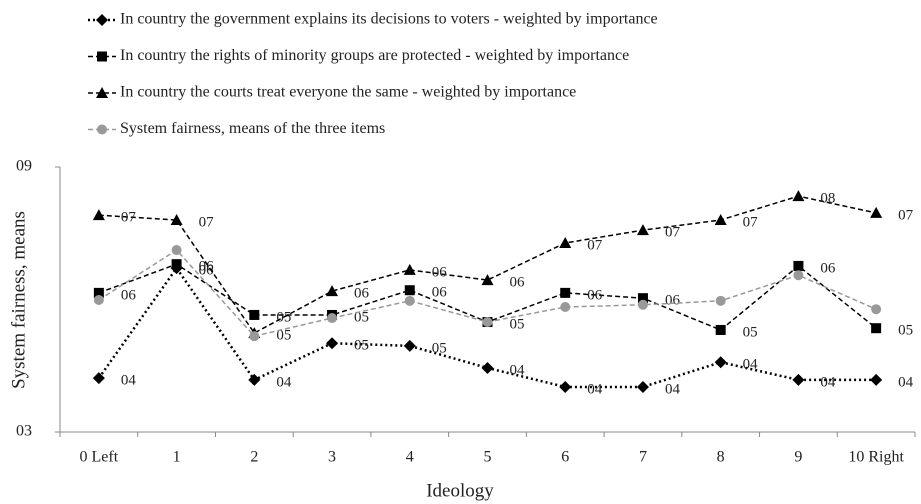 Image resolution: width=921 pixels, height=504 pixels. I want to click on y-tick-label: 03, so click(24, 431).